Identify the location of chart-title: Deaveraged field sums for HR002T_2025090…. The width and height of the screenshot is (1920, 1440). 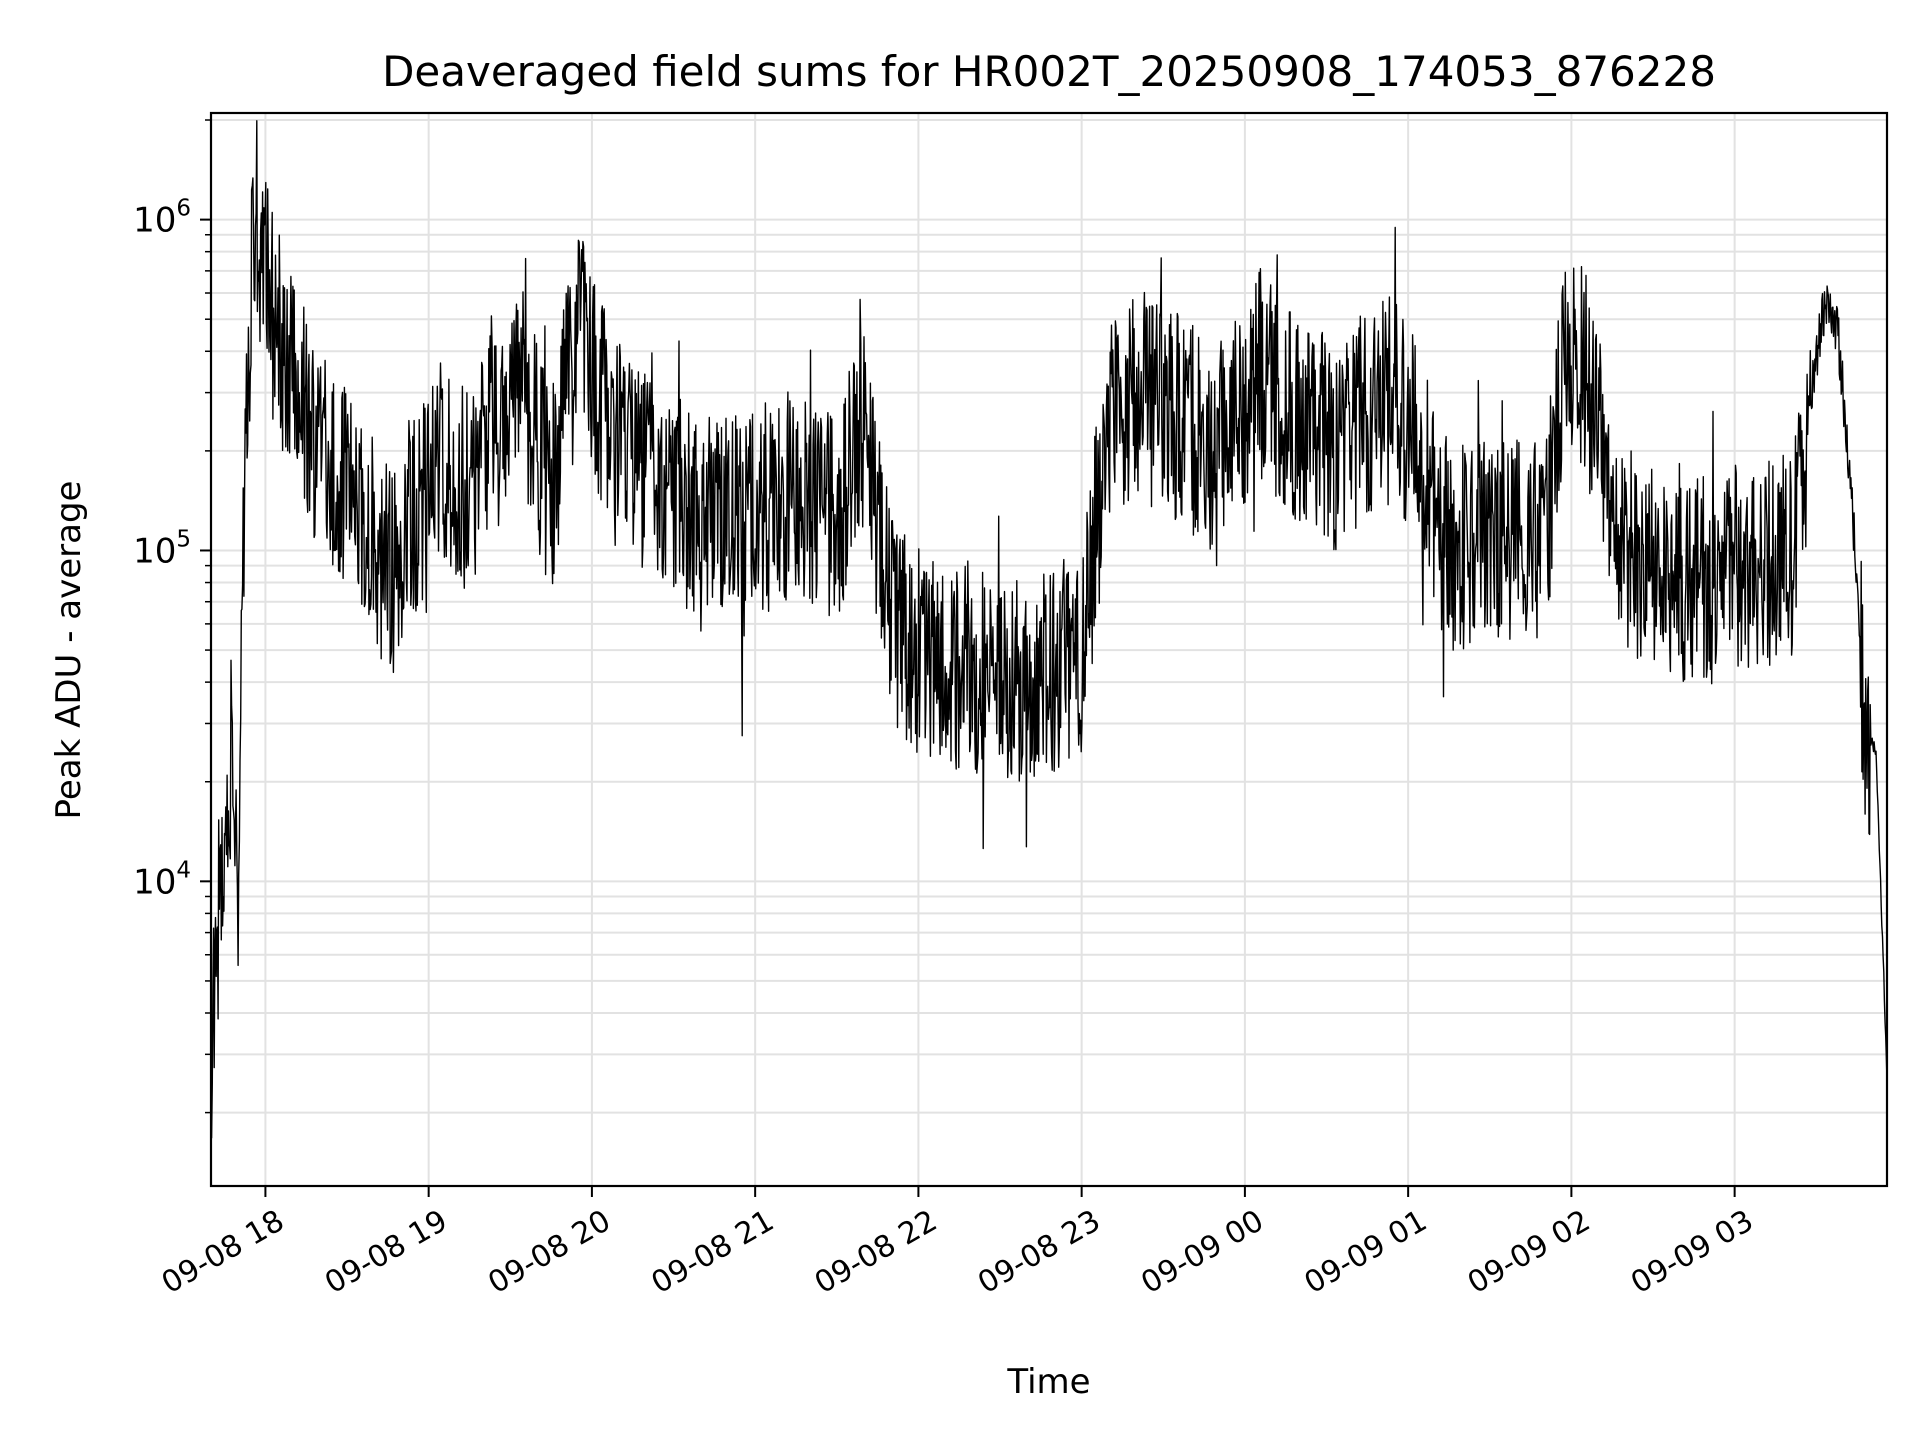
(1049, 71).